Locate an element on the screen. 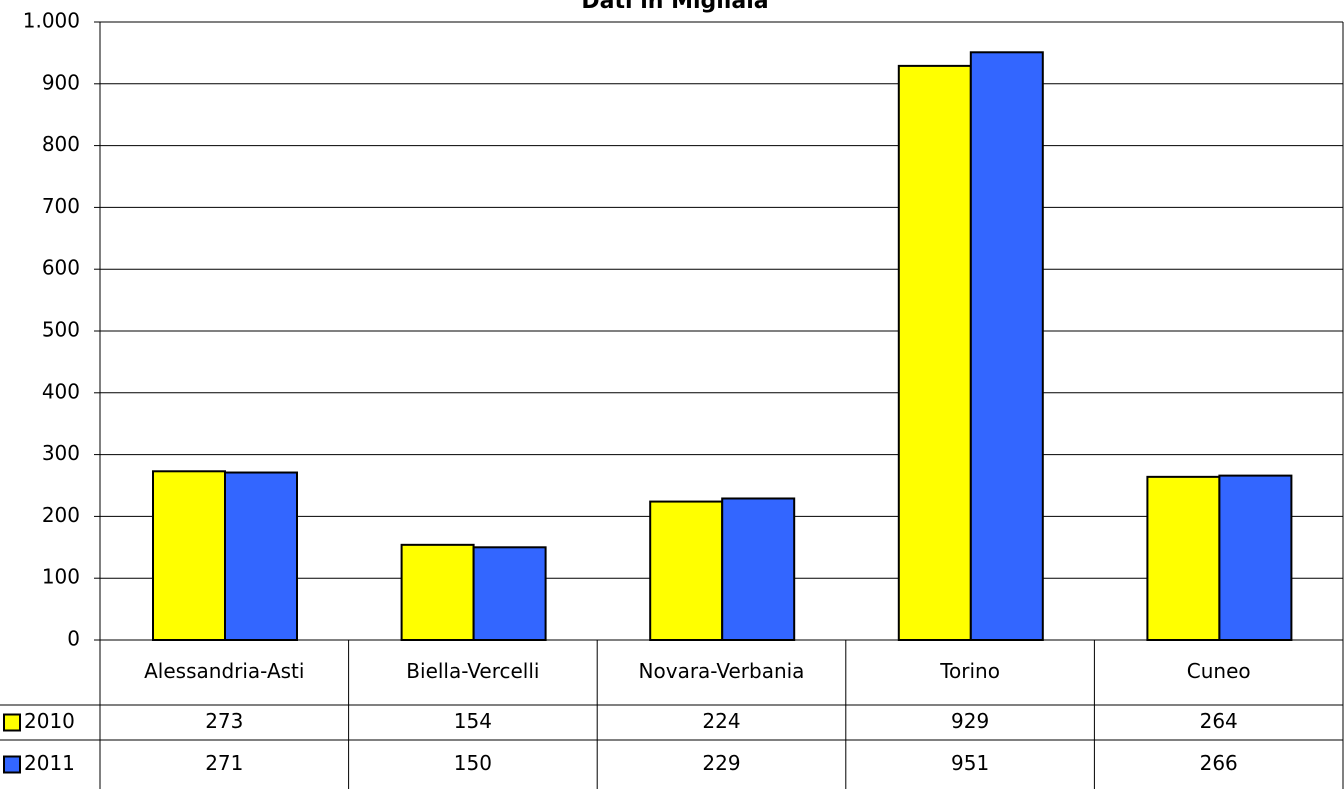  y-tick-label: 300 is located at coordinates (61, 453).